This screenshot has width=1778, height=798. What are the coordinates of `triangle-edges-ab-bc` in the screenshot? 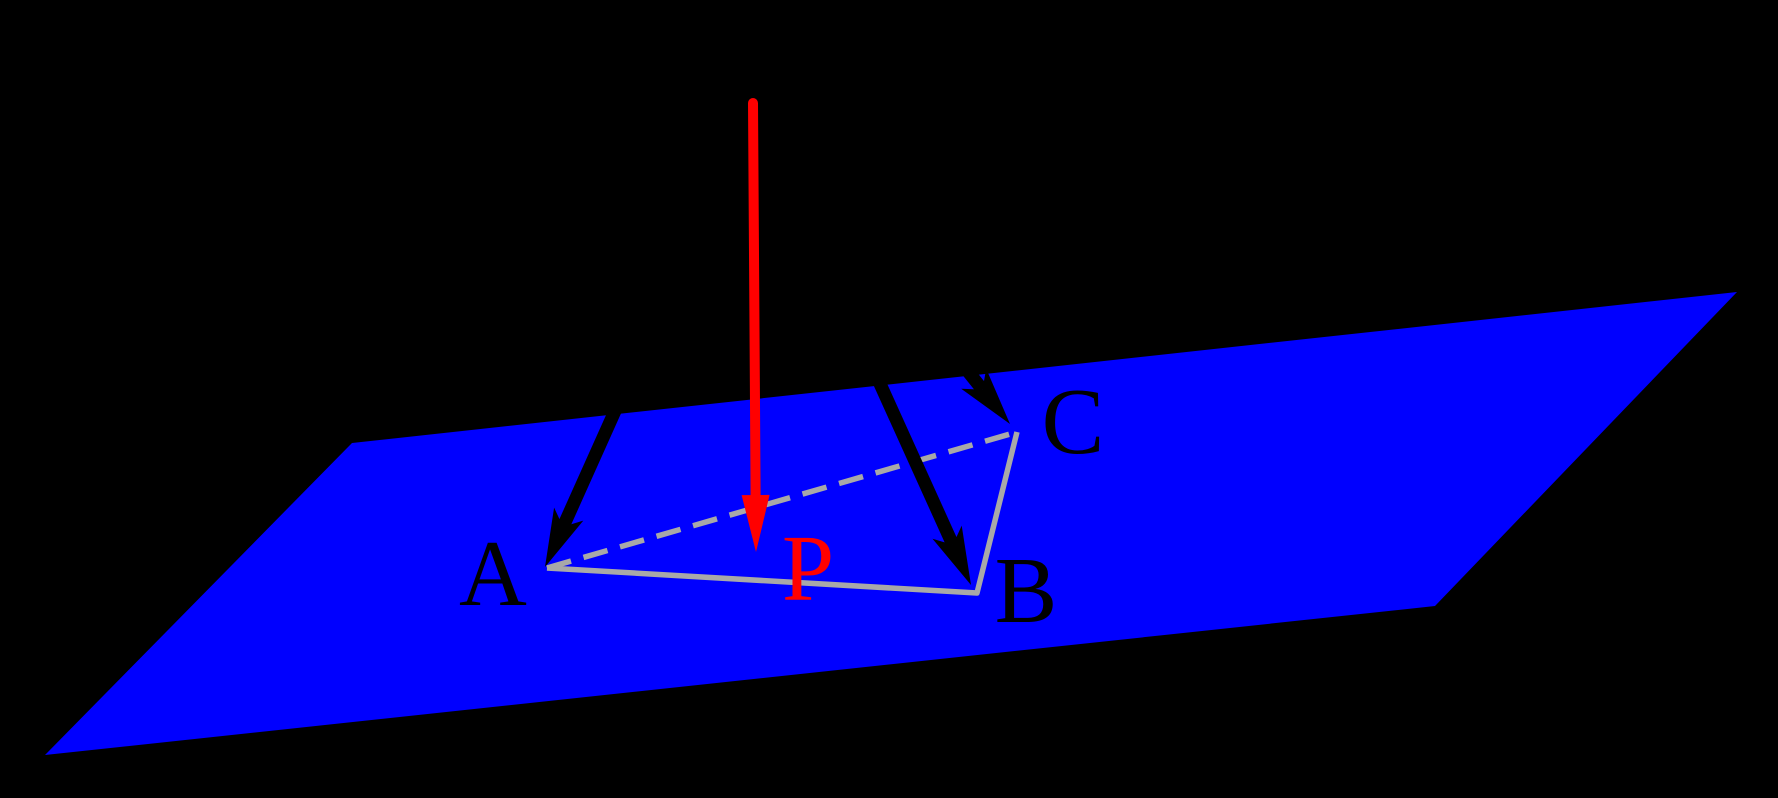 It's located at (783, 513).